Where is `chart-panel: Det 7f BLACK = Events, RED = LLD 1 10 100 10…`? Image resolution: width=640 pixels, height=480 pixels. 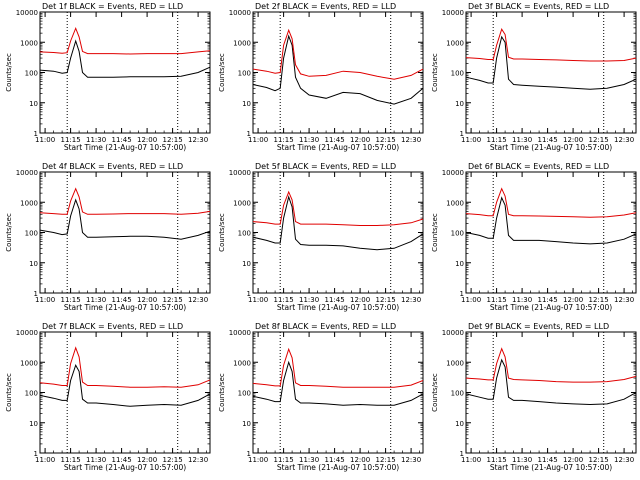 chart-panel: Det 7f BLACK = Events, RED = LLD 1 10 100 10… is located at coordinates (108, 397).